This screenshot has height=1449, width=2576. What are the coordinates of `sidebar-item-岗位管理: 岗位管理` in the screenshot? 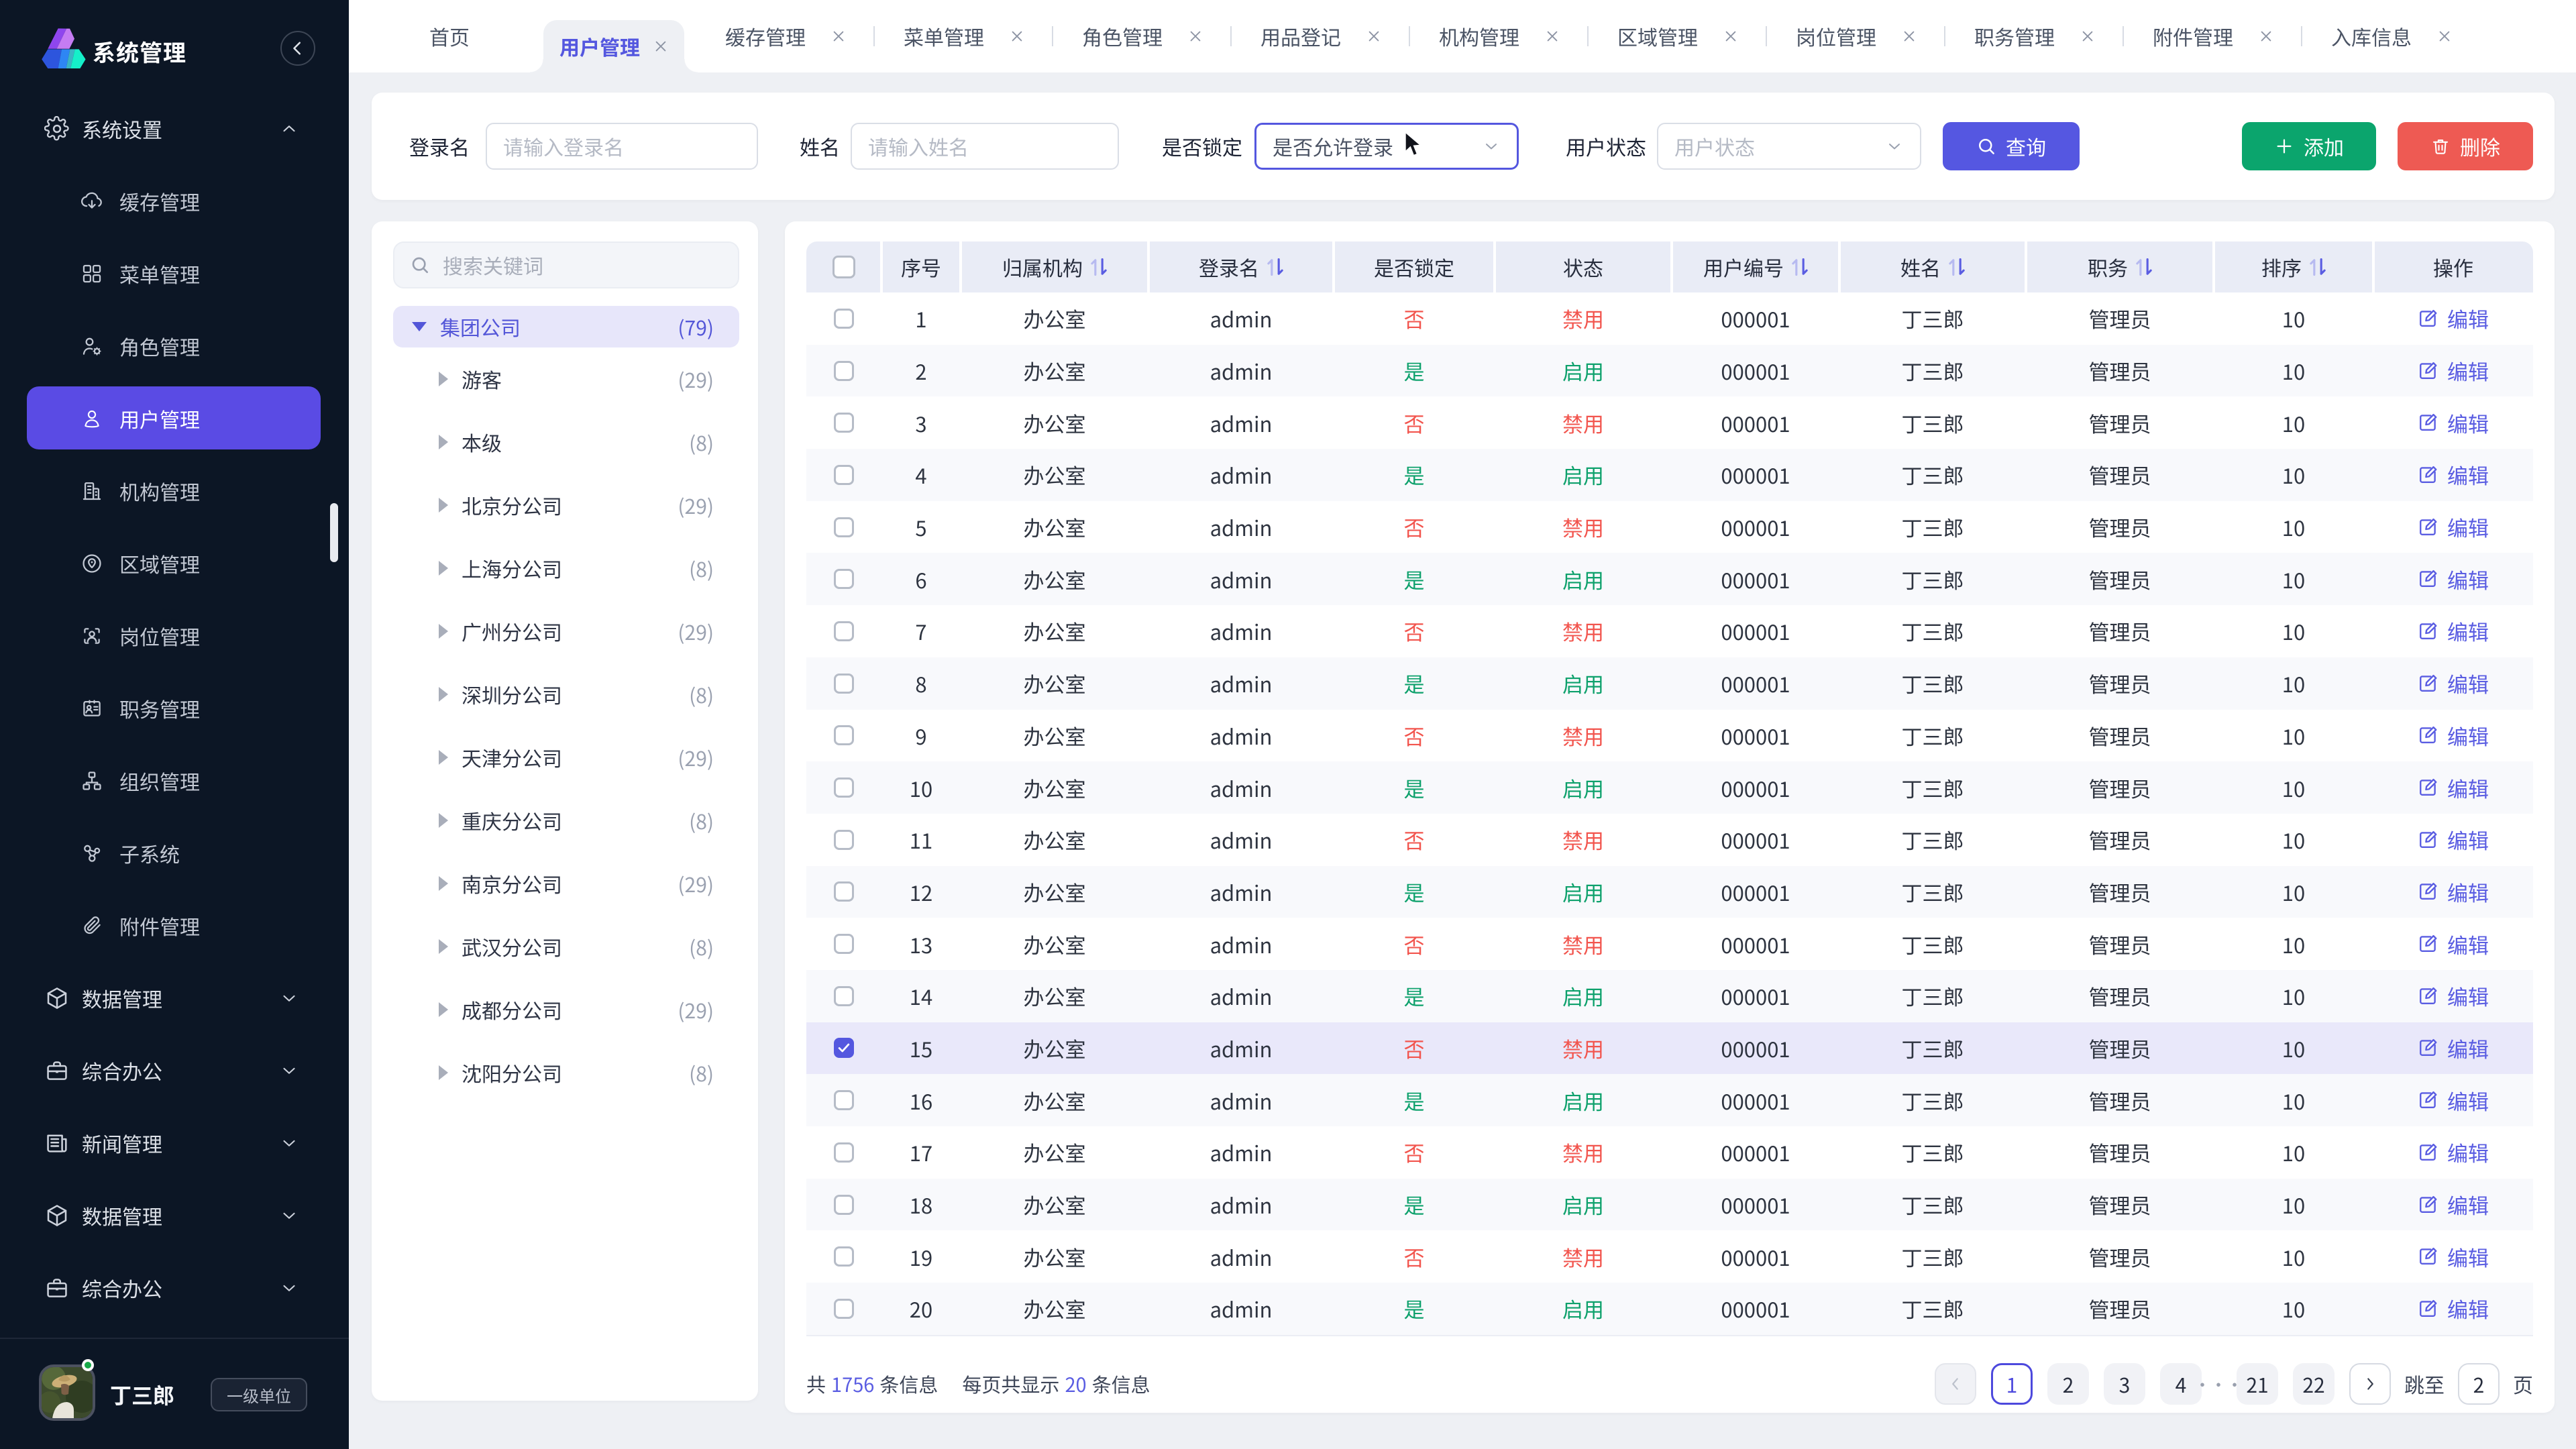 It's located at (174, 636).